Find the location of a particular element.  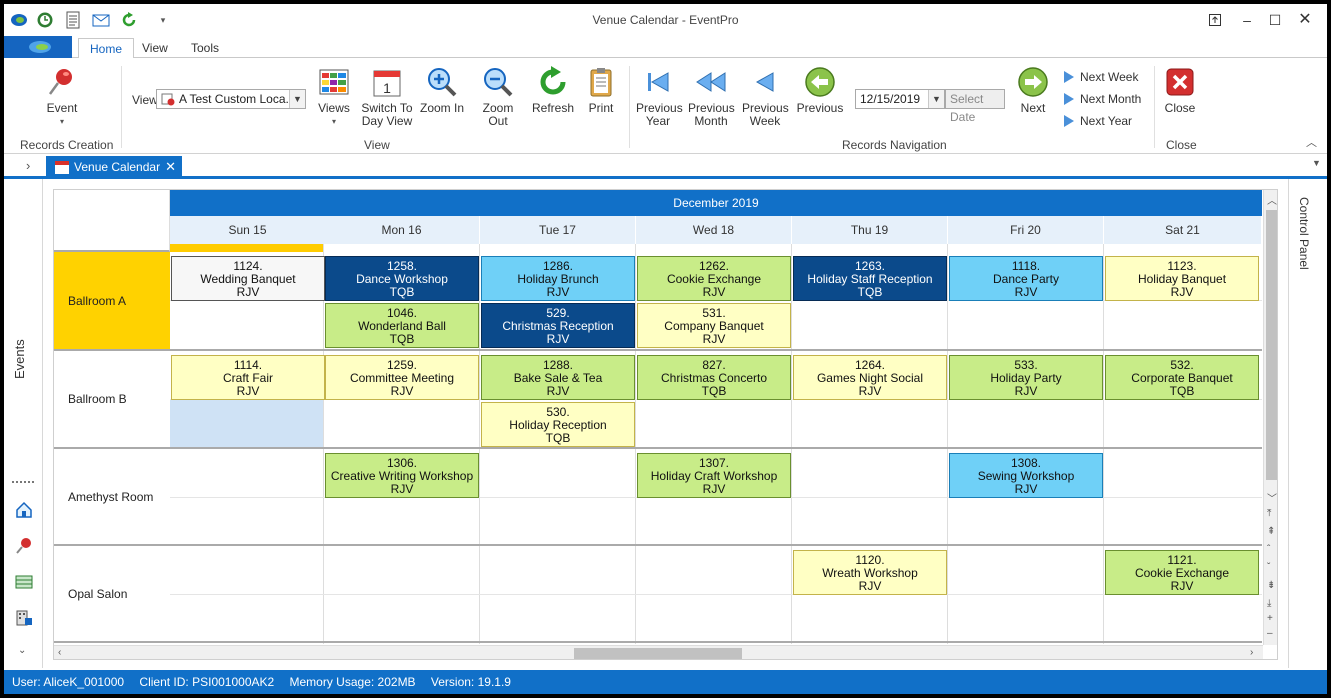

group-separator is located at coordinates (629, 107).